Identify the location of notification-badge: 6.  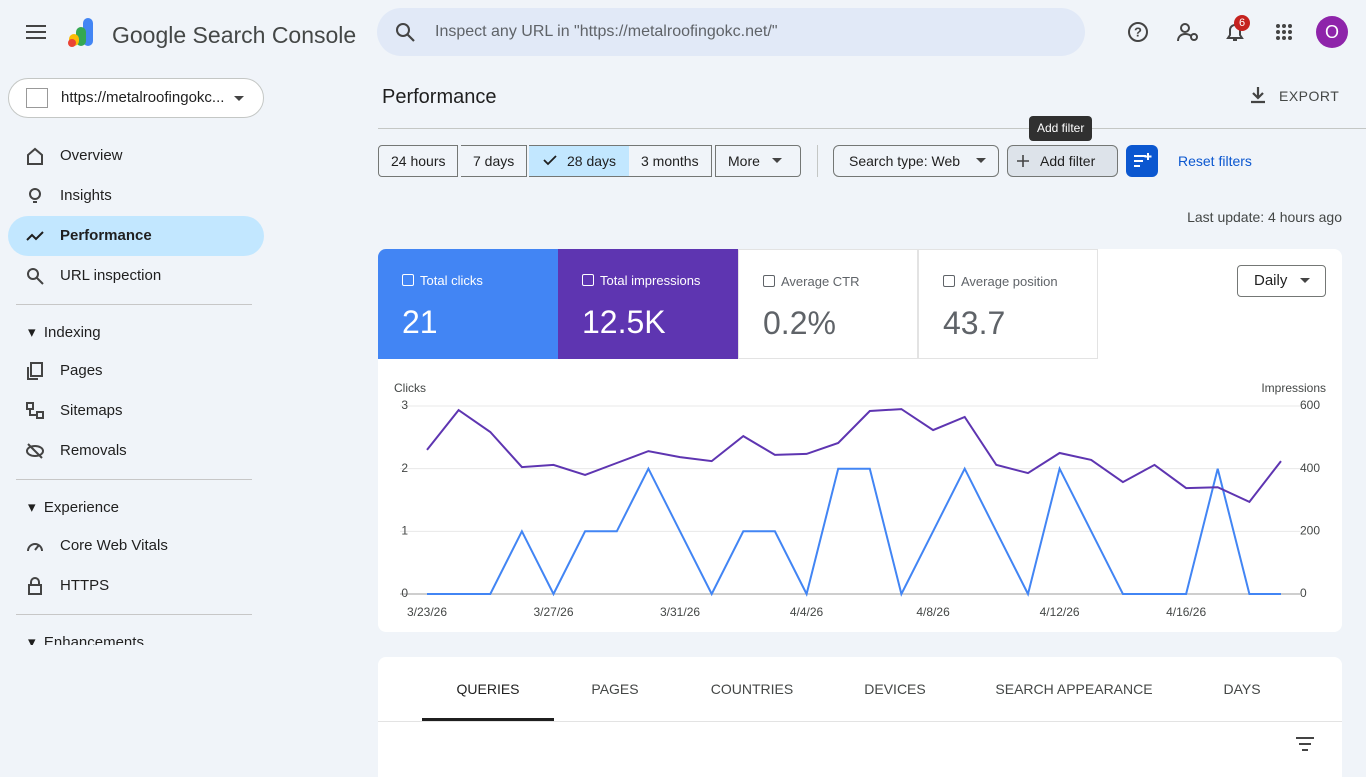
(1242, 23).